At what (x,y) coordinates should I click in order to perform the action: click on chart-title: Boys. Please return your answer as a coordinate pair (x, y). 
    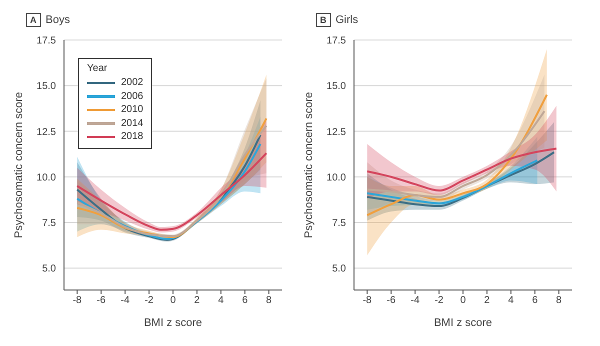
    Looking at the image, I should click on (58, 20).